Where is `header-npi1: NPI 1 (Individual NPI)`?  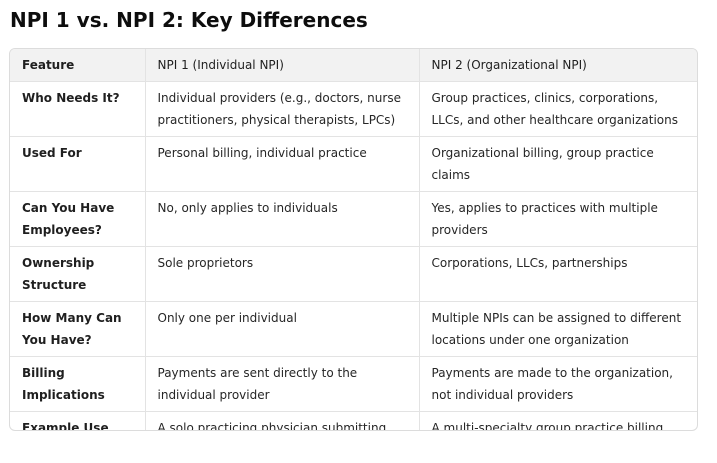
header-npi1: NPI 1 (Individual NPI) is located at coordinates (282, 65).